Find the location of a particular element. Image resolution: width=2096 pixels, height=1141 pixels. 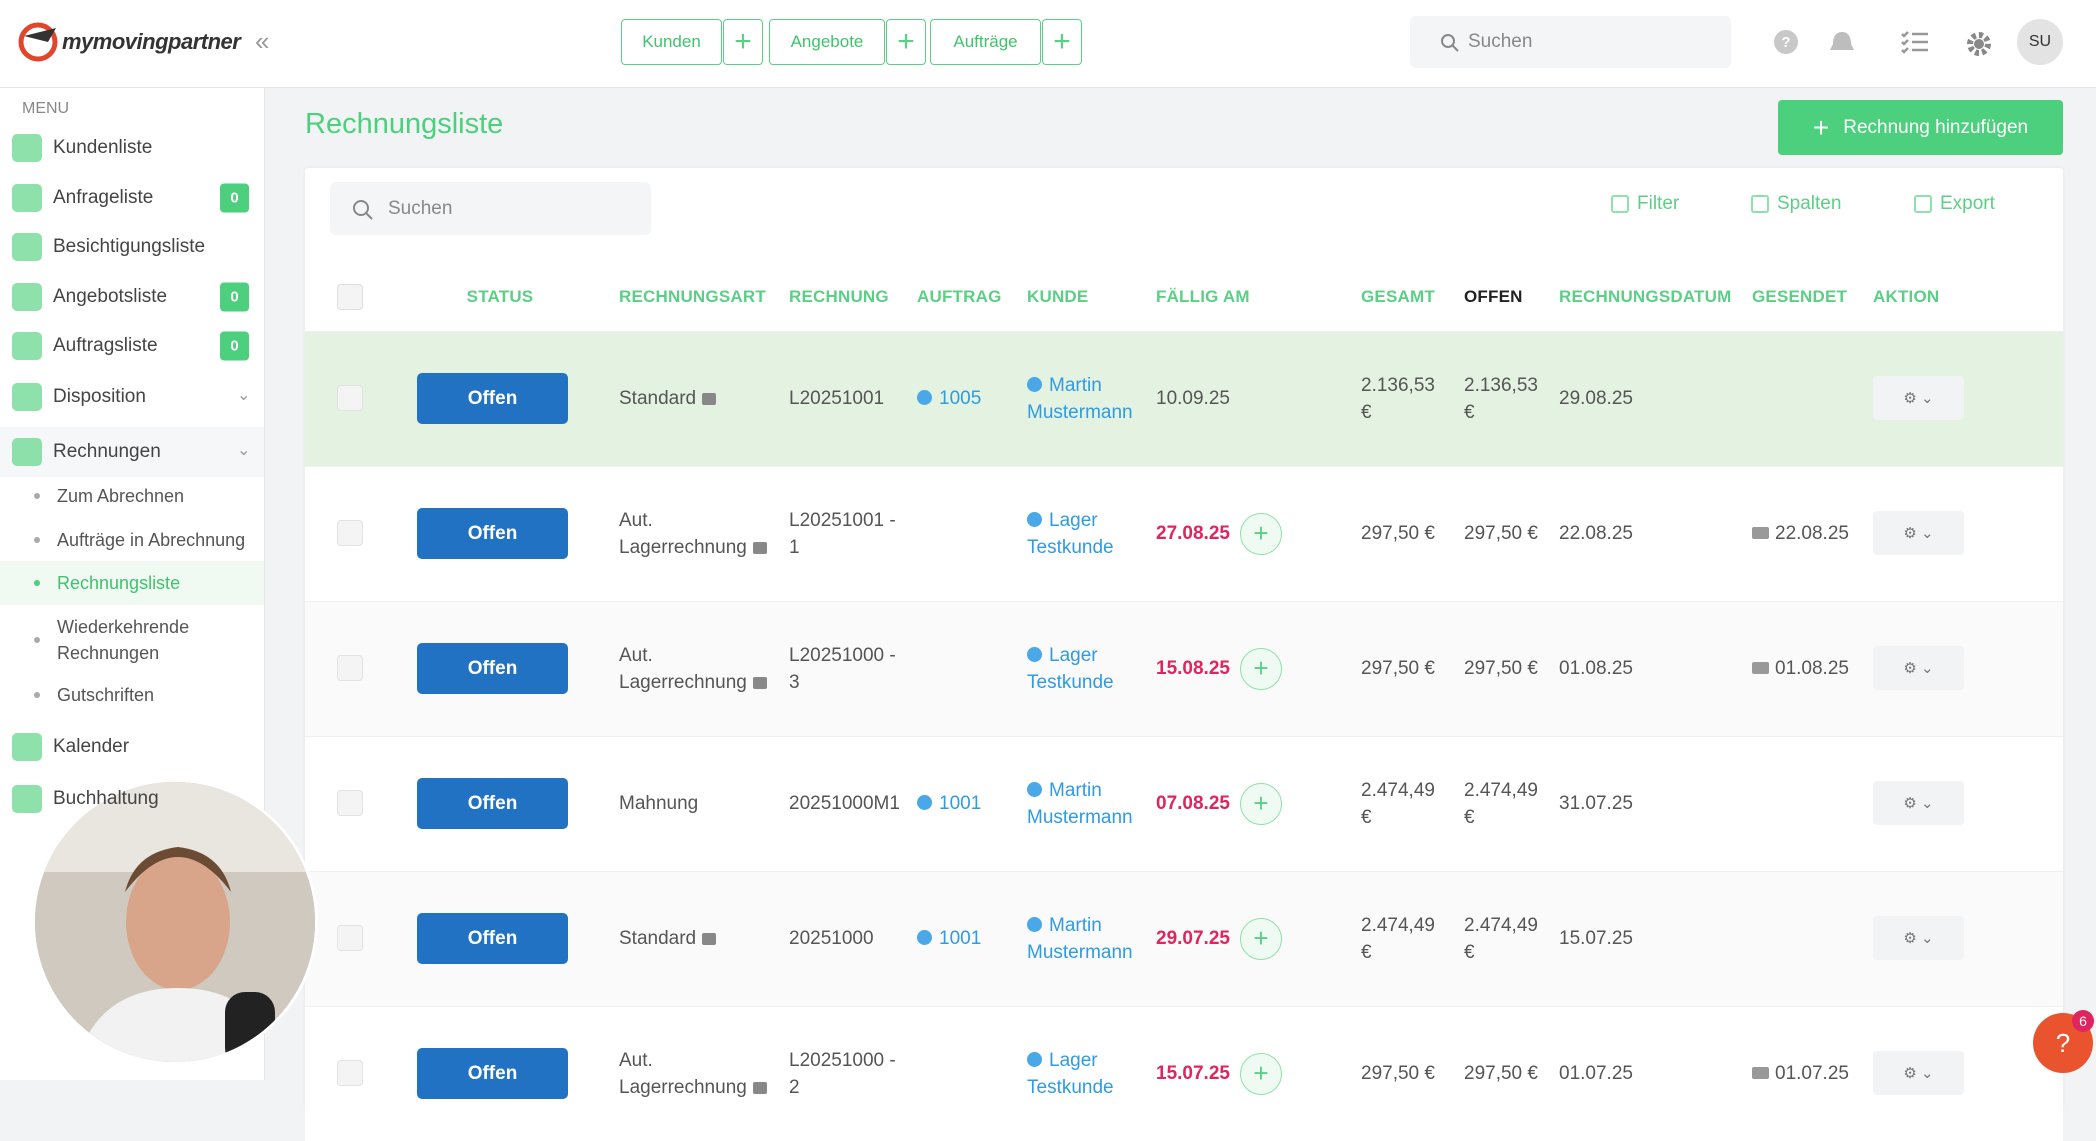

invoice-type: Aut. Lagerrechnung is located at coordinates (683, 1073).